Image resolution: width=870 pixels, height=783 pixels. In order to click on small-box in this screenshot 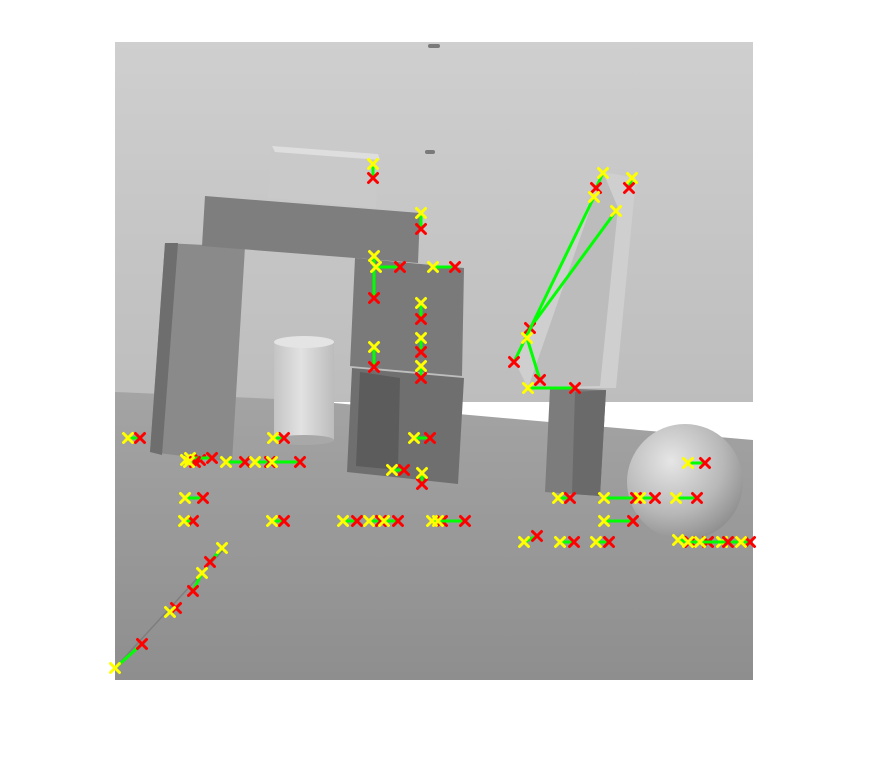, I will do `click(323, 177)`.